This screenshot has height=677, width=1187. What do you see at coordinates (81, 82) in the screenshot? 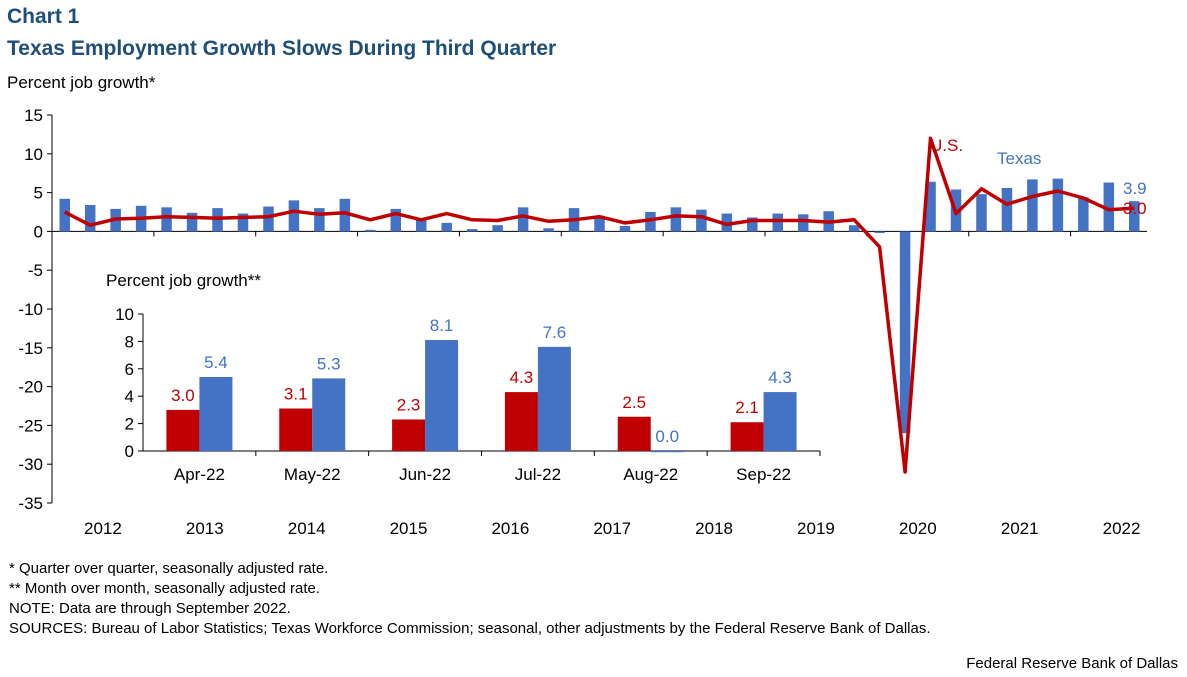
I see `main-y-axis-label: Percent job growth*` at bounding box center [81, 82].